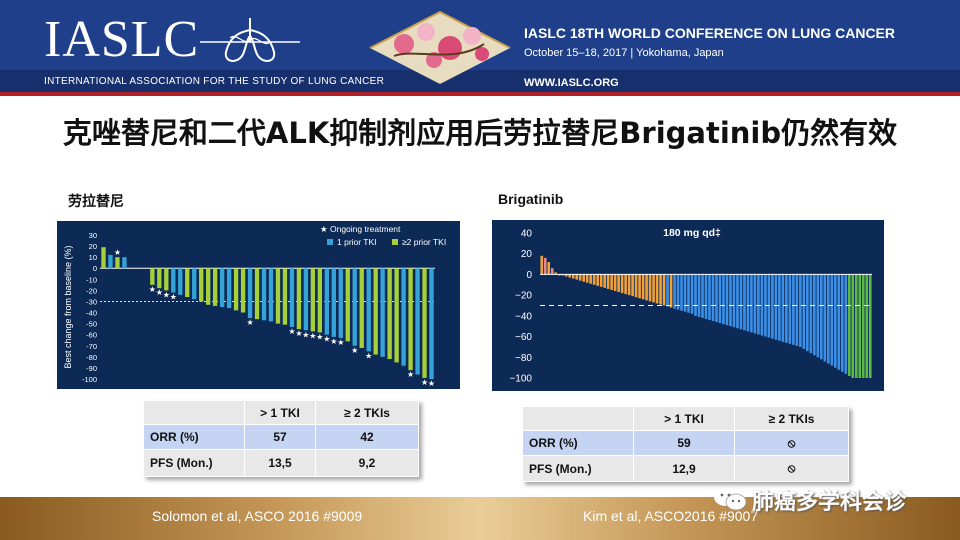 This screenshot has height=540, width=960. Describe the element at coordinates (523, 337) in the screenshot. I see `y-tick-label: −60` at that location.